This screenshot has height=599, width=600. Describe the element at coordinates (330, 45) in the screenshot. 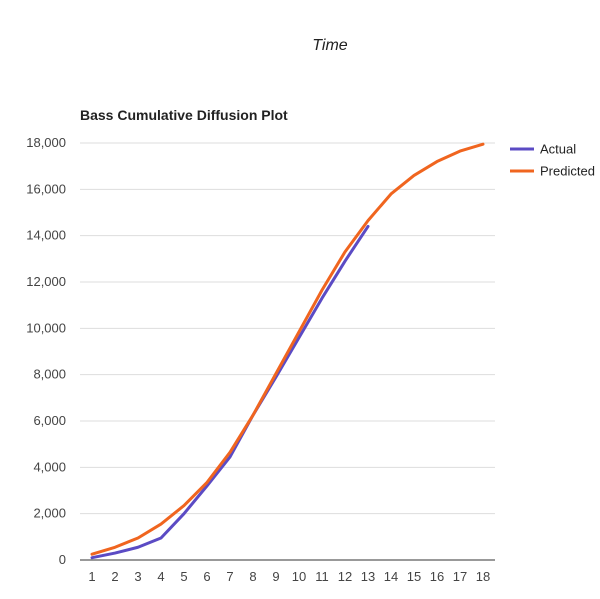

I see `top-heading: Time` at that location.